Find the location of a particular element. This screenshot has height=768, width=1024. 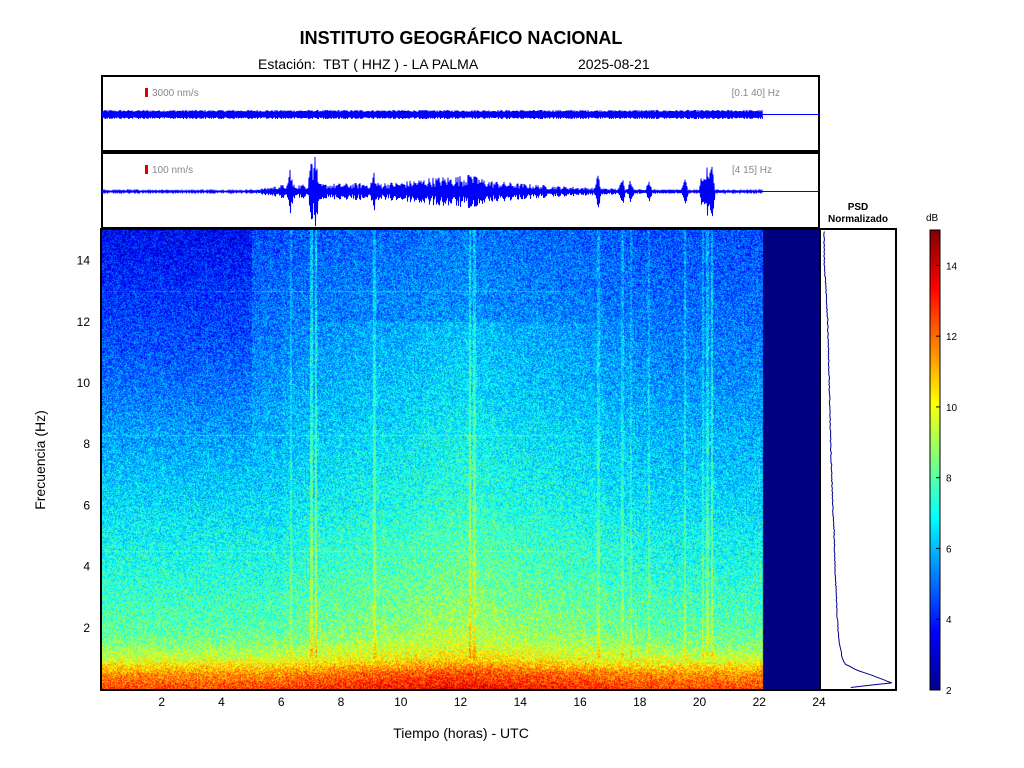

colorbar-tick-label: 8 is located at coordinates (949, 479).